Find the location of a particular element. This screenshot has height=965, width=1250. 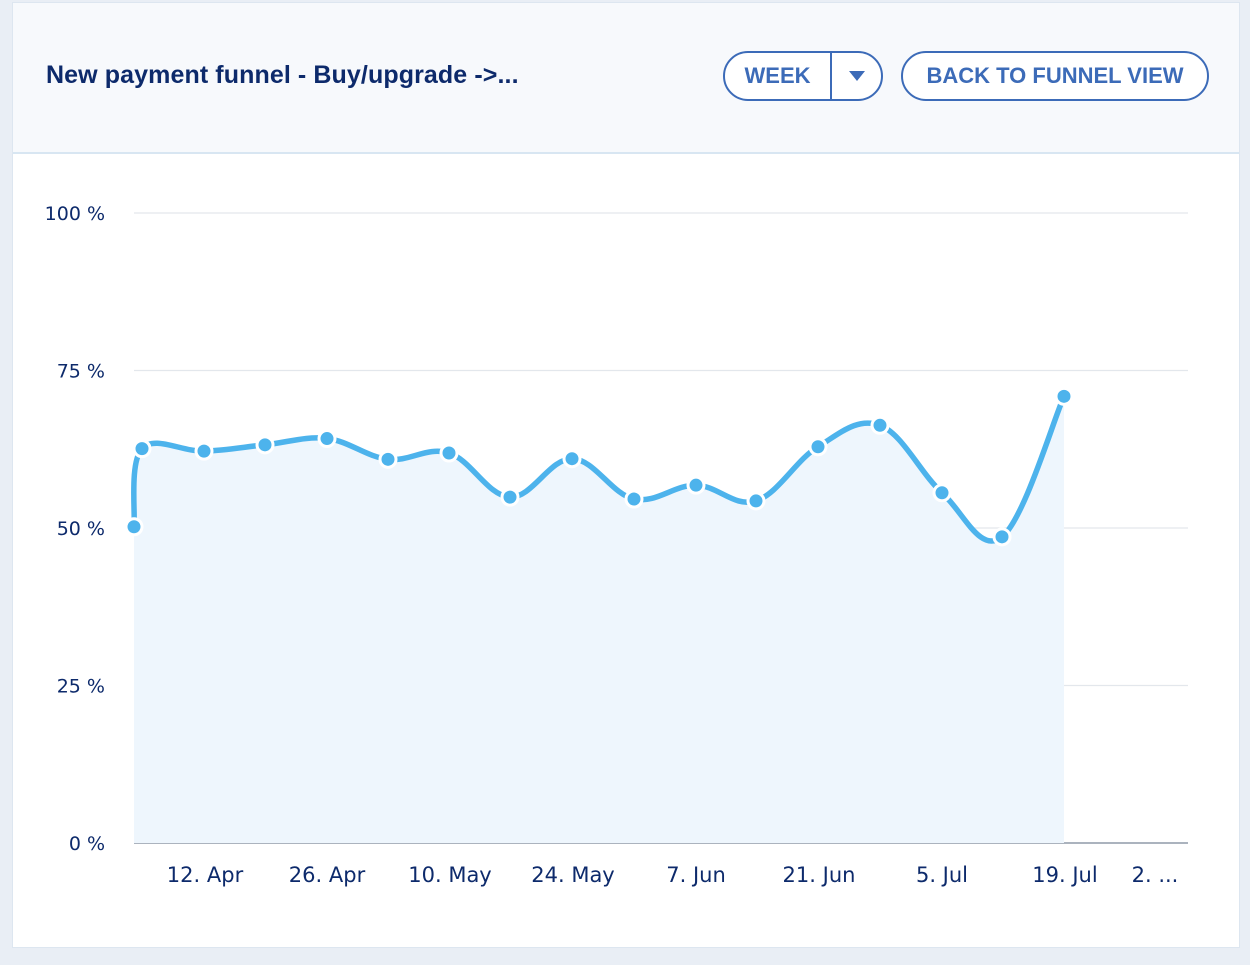

chevron-down-icon is located at coordinates (856, 76).